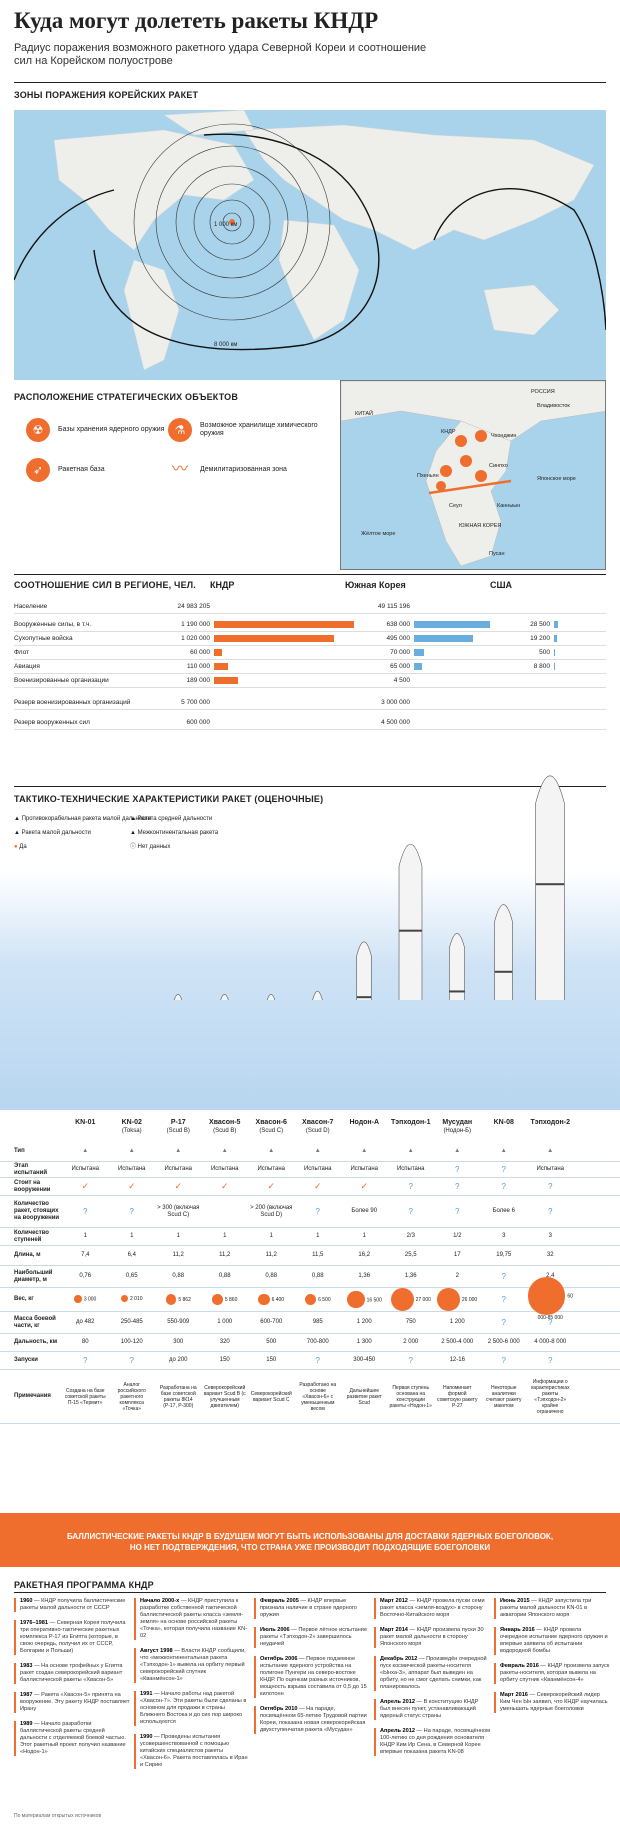 This screenshot has width=620, height=1828. Describe the element at coordinates (317, 1342) in the screenshot. I see `ttx-cell: 700-800` at that location.